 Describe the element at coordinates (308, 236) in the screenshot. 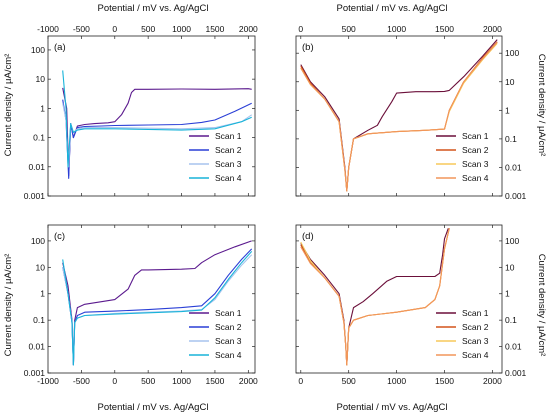

I see `panel-label: (d)` at that location.